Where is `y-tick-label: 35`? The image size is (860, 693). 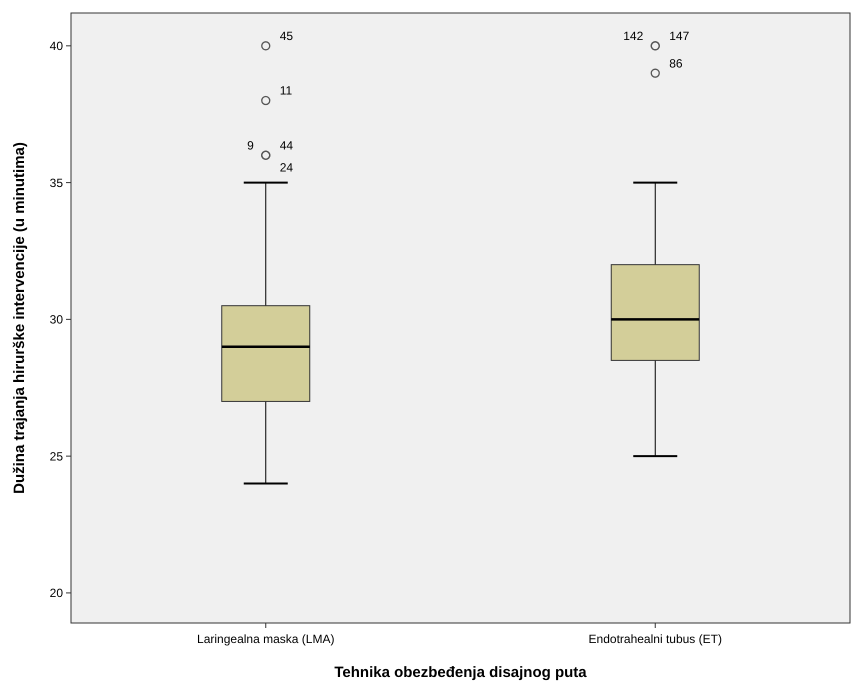 y-tick-label: 35 is located at coordinates (57, 183).